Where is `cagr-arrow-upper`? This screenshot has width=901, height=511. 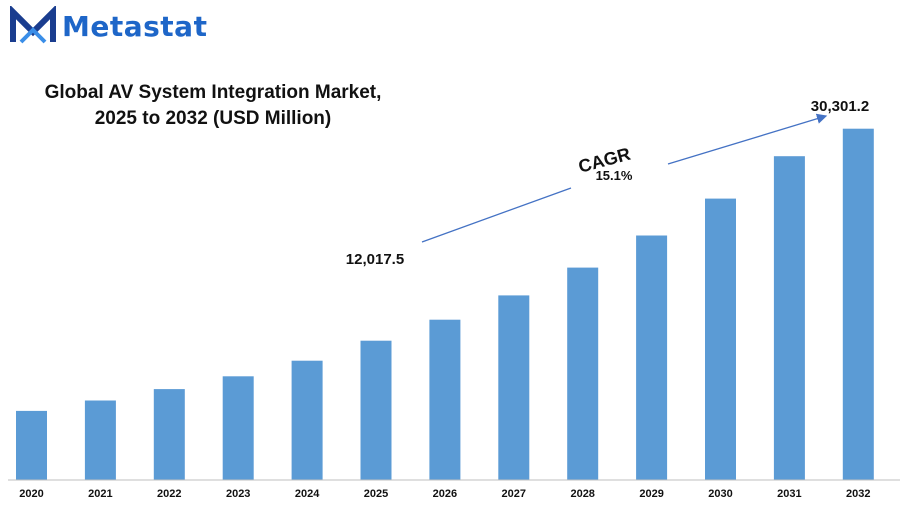 cagr-arrow-upper is located at coordinates (747, 139).